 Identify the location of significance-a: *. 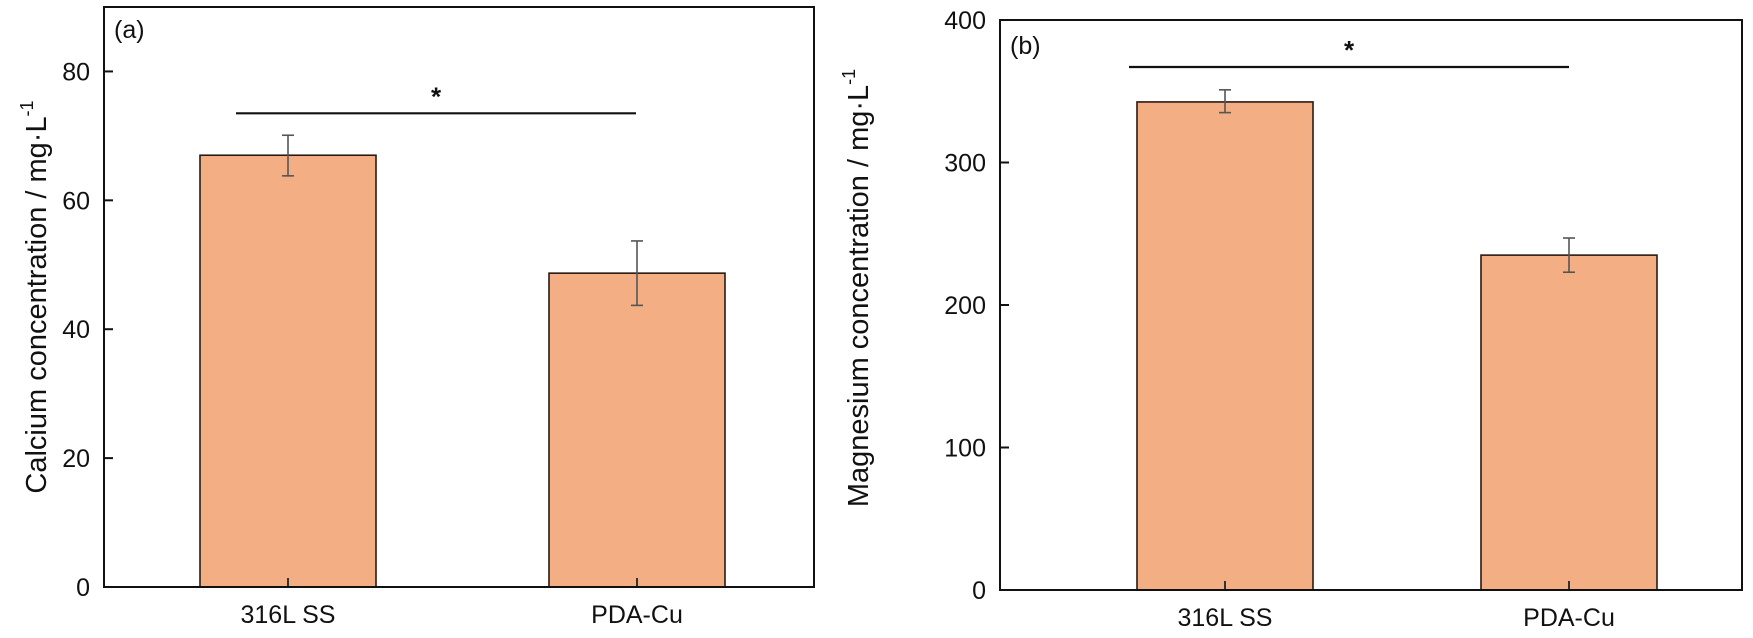
(436, 98).